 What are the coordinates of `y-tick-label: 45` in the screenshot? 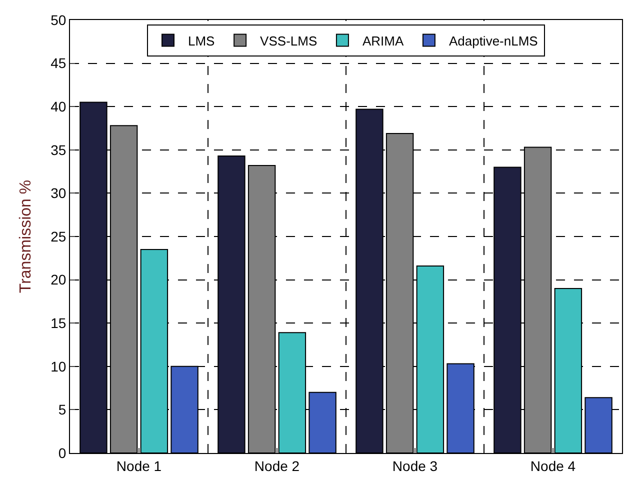 It's located at (58, 63).